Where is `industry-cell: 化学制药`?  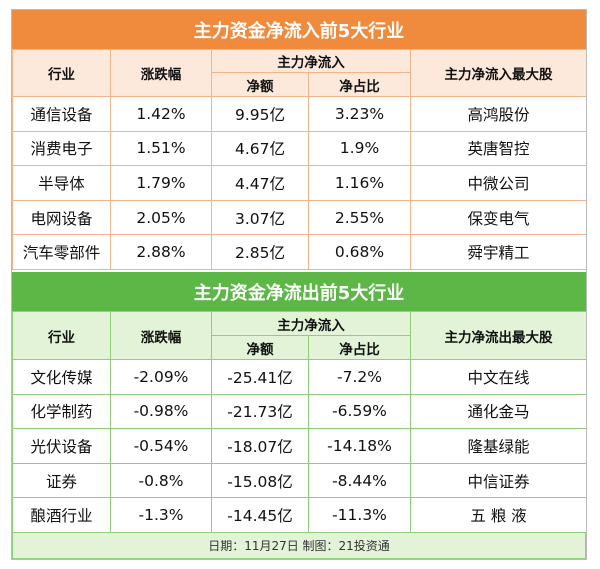
industry-cell: 化学制药 is located at coordinates (61, 411).